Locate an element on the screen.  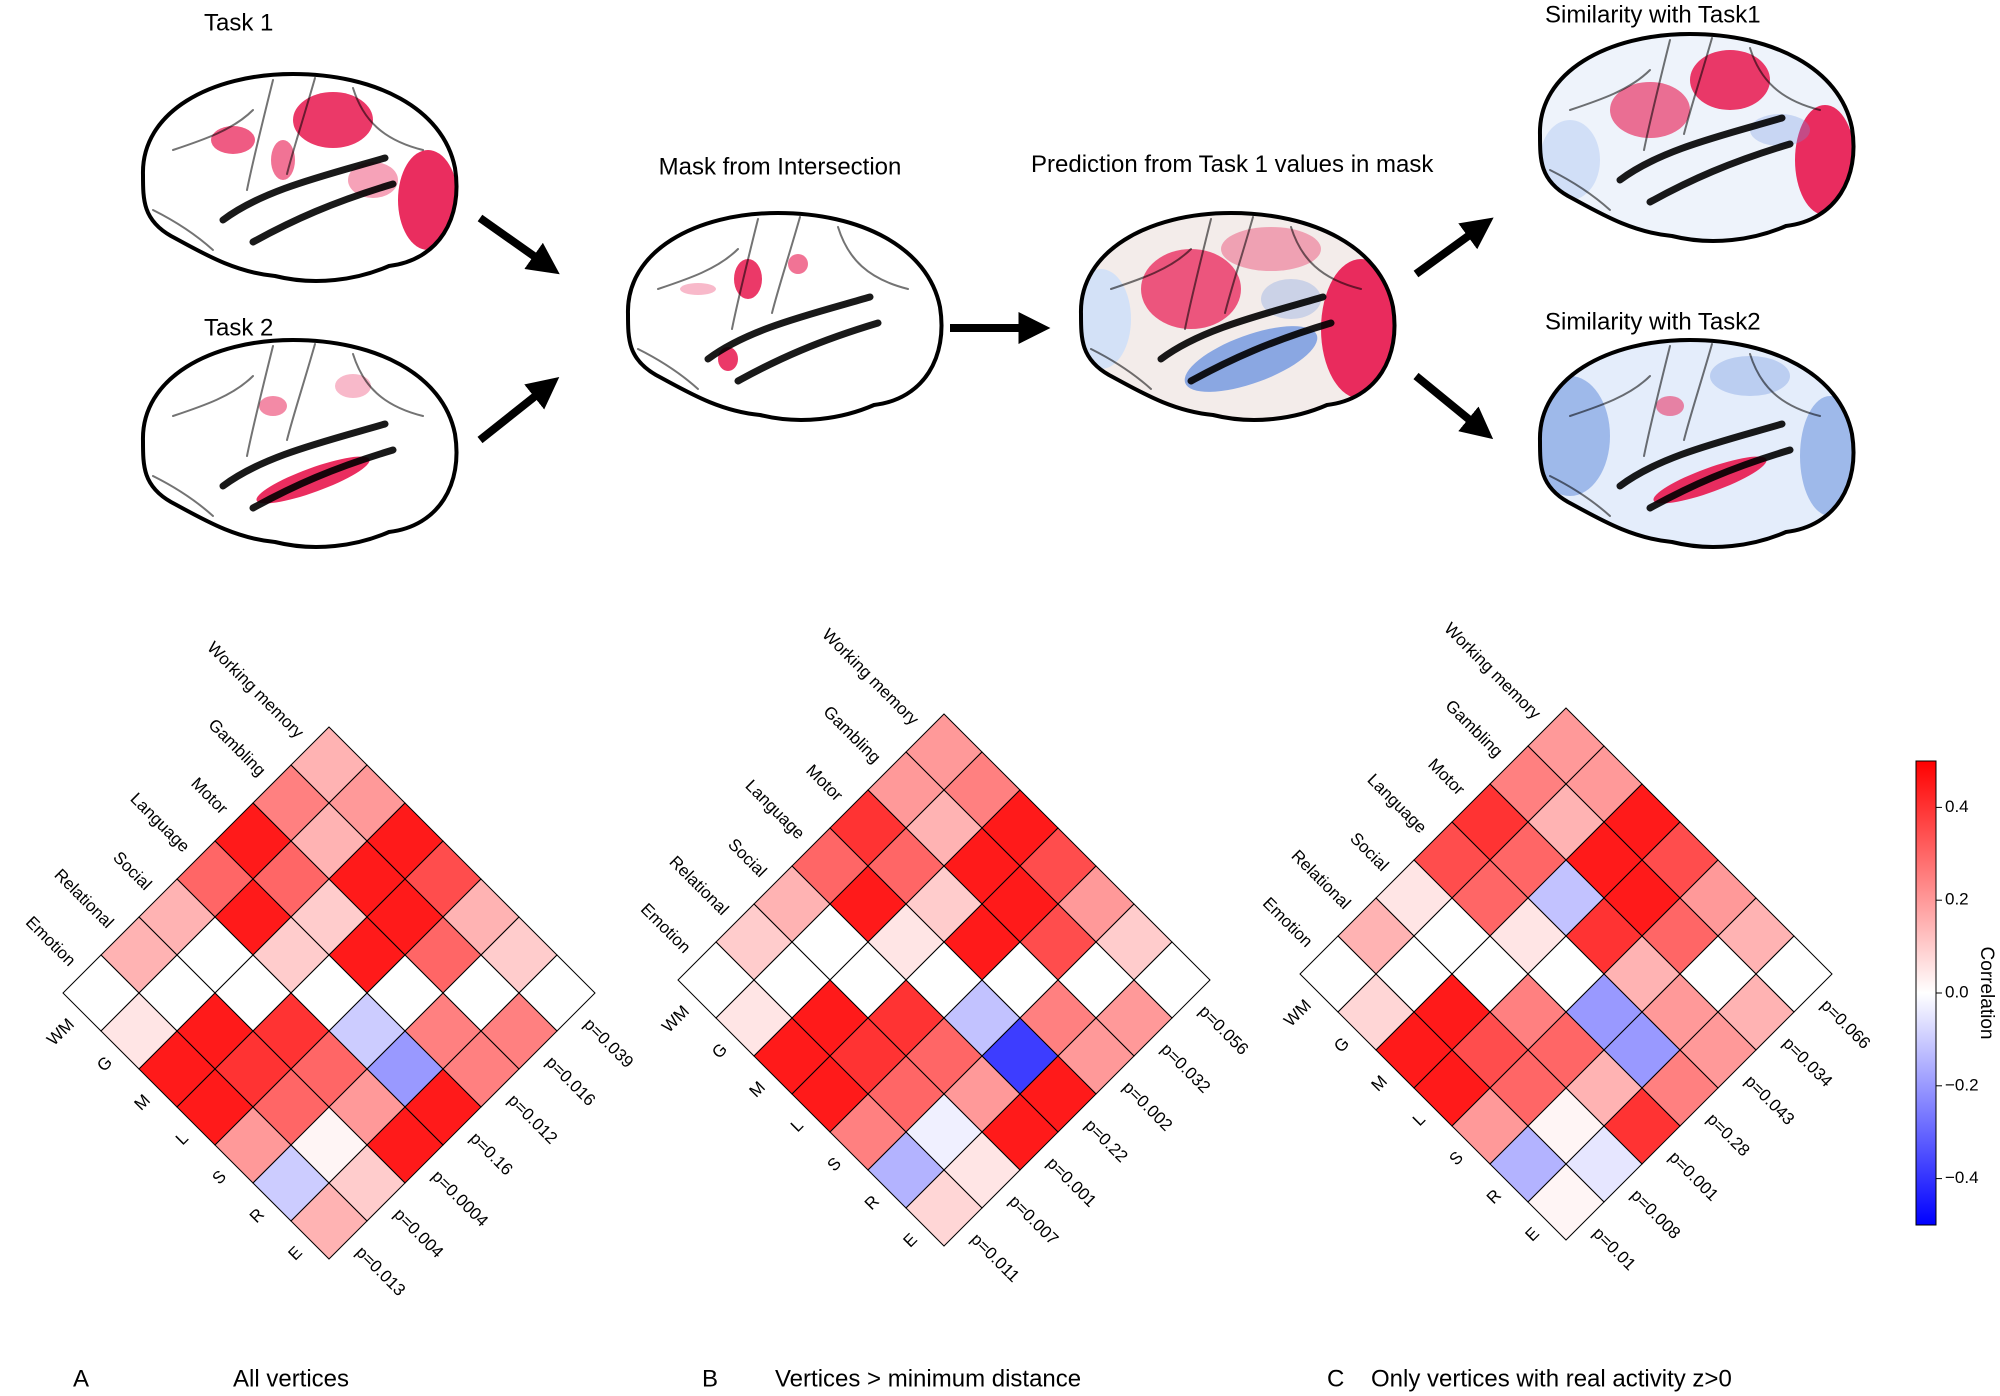
p-value-label: p=0.28 is located at coordinates (1728, 1135).